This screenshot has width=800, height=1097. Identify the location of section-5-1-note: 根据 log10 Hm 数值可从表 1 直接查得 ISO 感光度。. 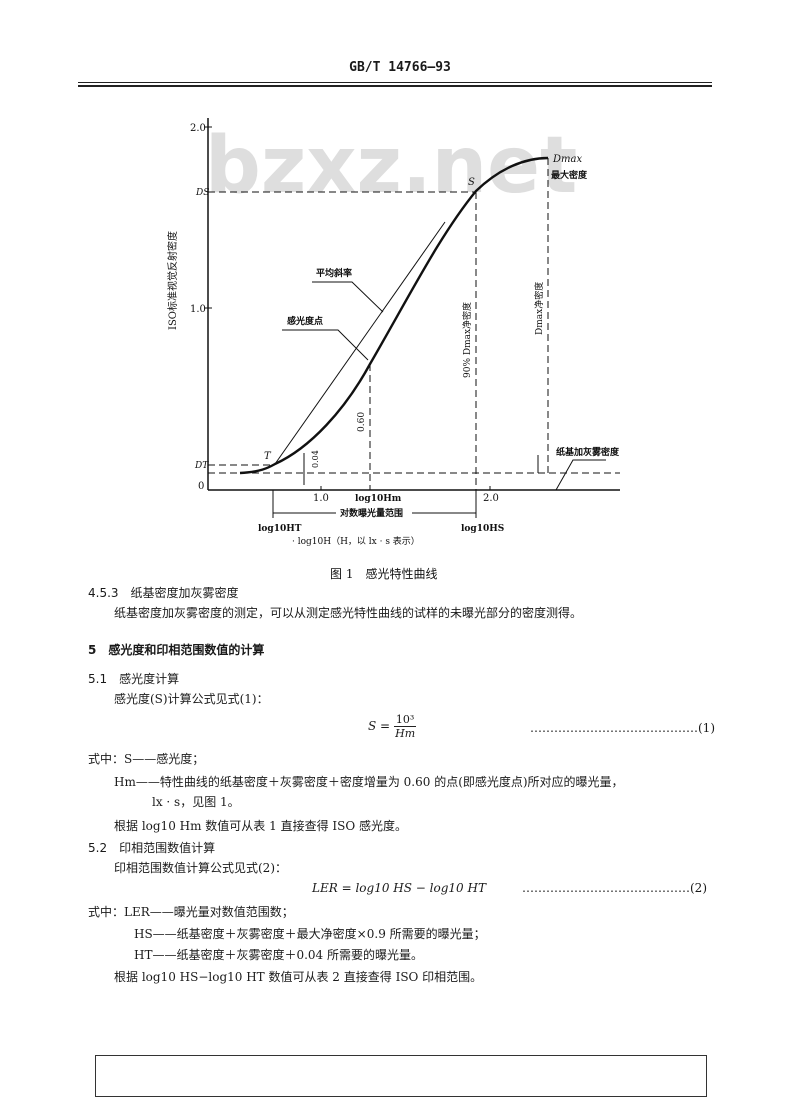
(260, 826).